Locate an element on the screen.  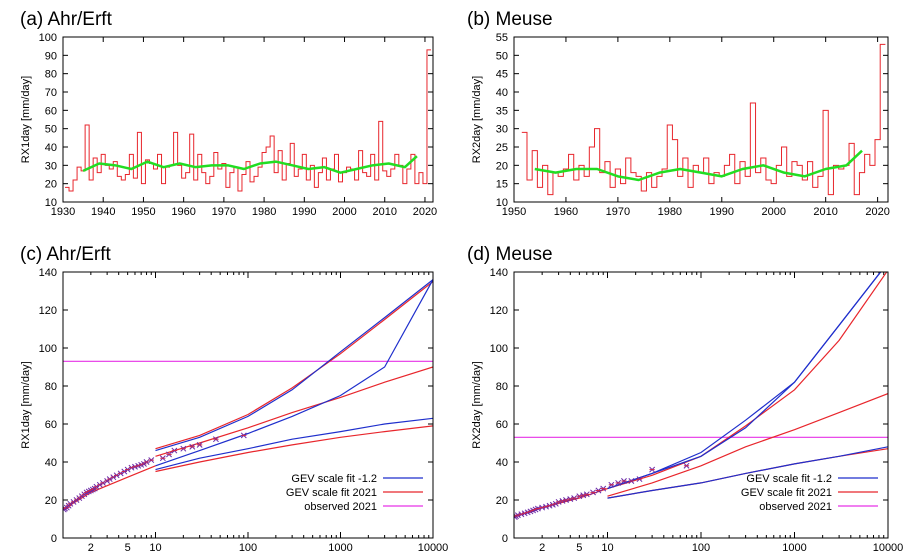
smoothed-series-line is located at coordinates (250, 164).